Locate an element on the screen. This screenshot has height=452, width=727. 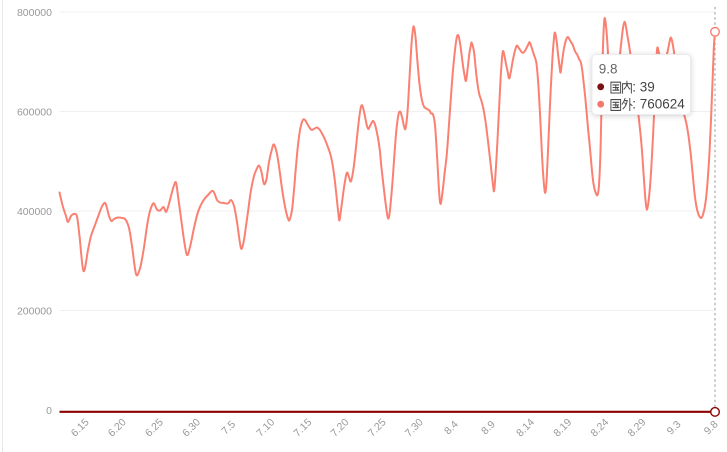
svg-text: 6.25 is located at coordinates (154, 427).